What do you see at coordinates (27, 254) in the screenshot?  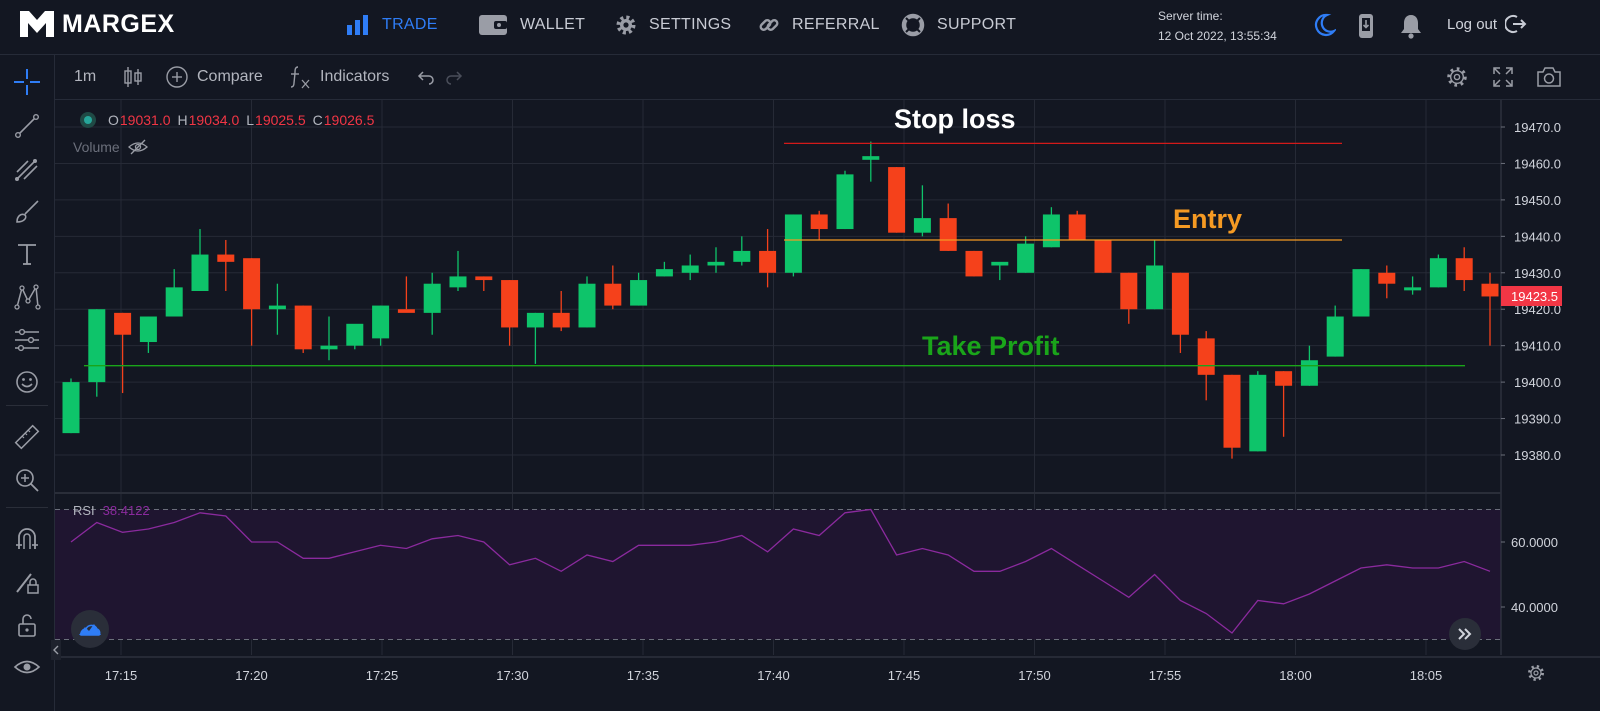 I see `text-tool` at bounding box center [27, 254].